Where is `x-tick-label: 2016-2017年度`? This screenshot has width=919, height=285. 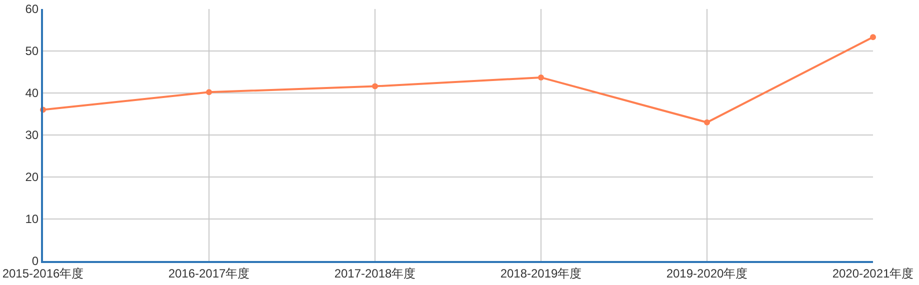
x-tick-label: 2016-2017年度 is located at coordinates (209, 273).